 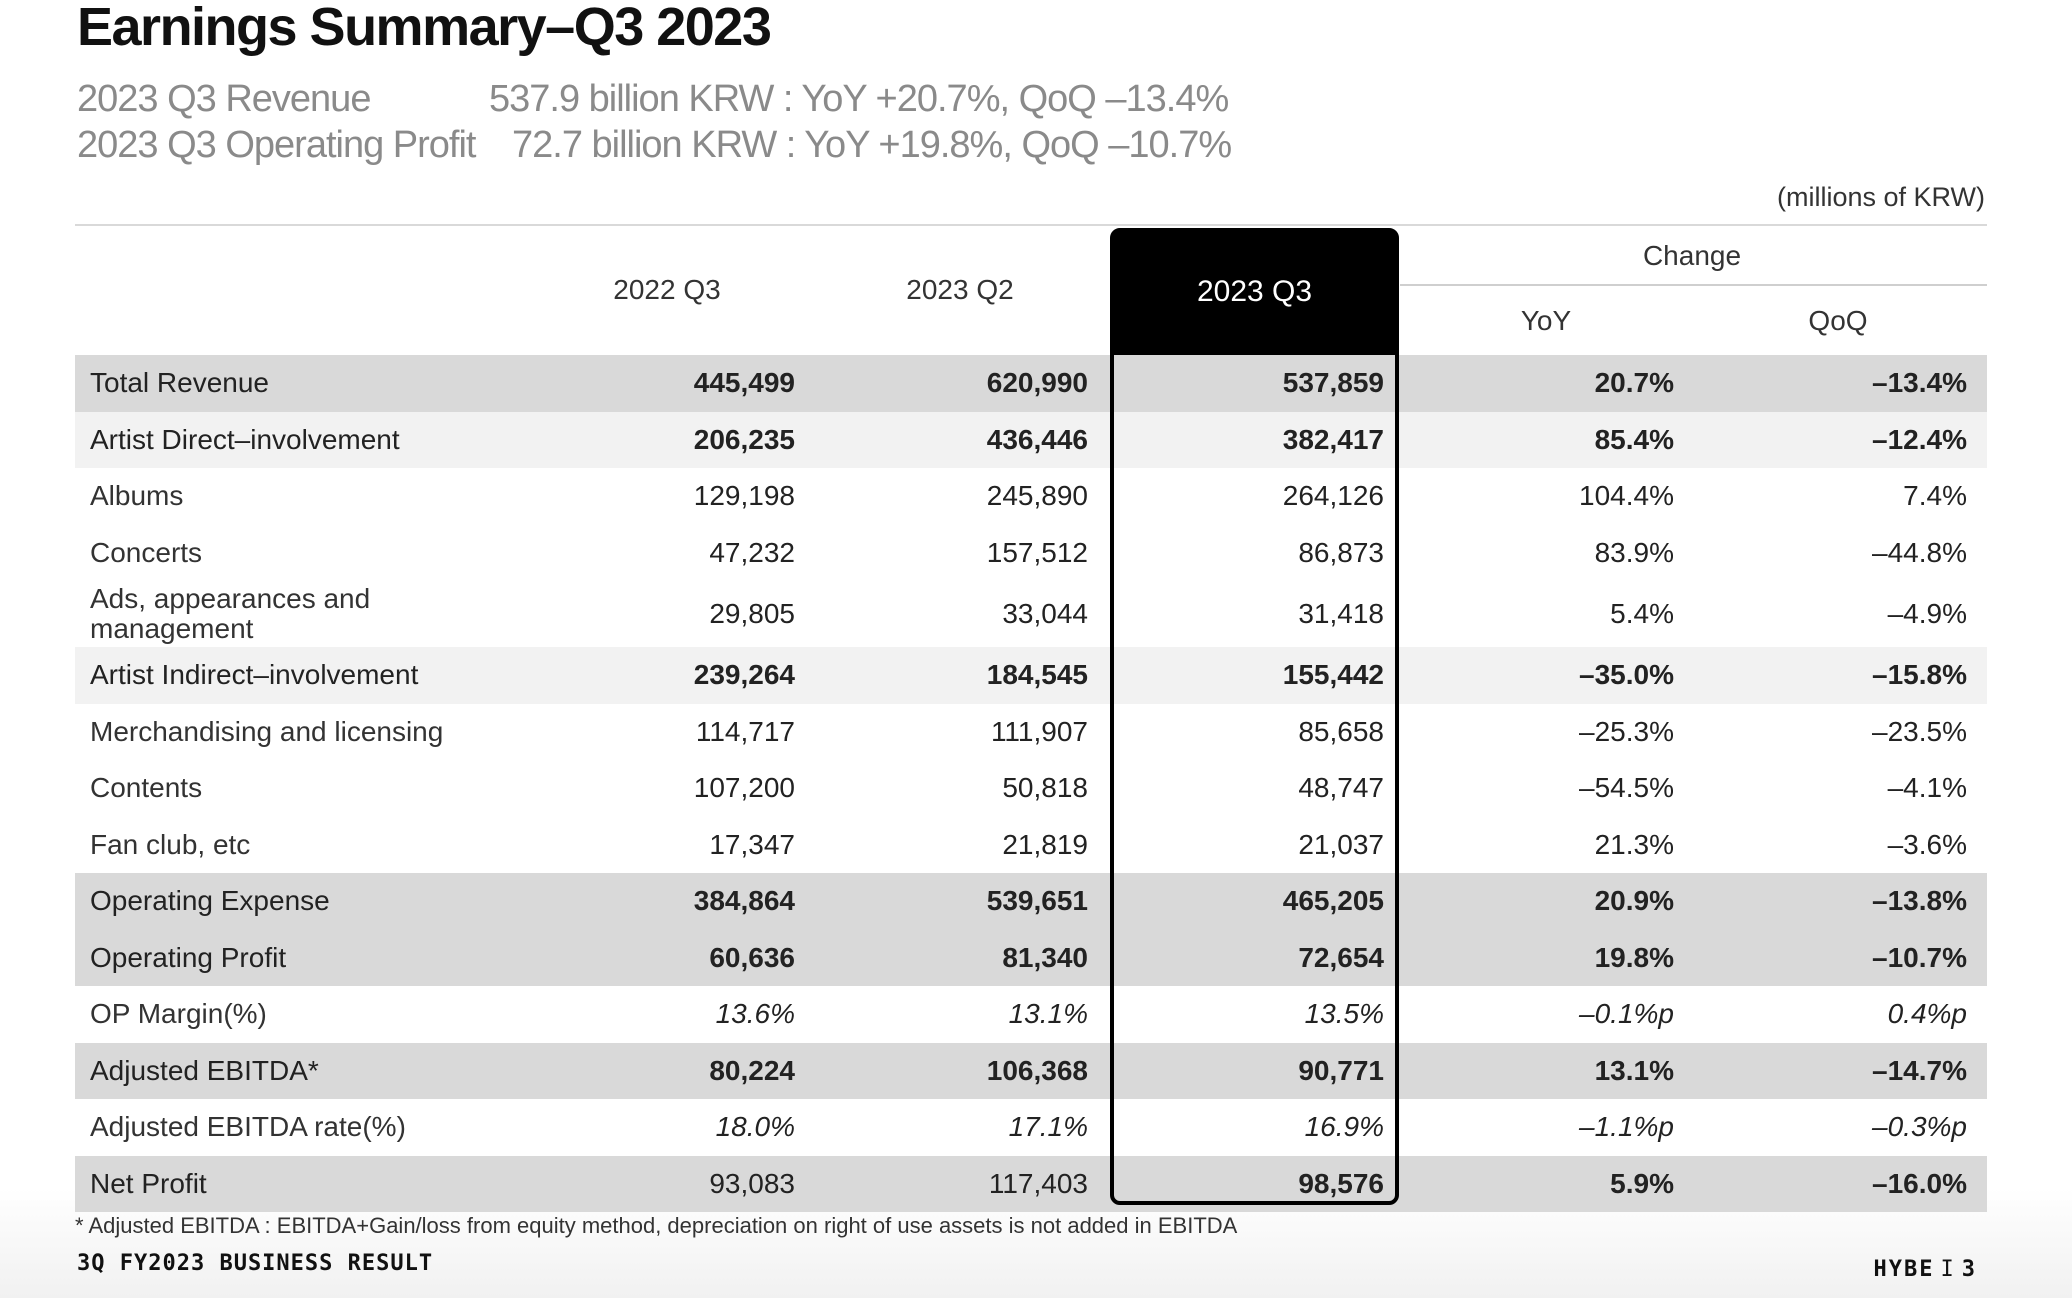 What do you see at coordinates (752, 844) in the screenshot?
I see `cell-2022-q3: 17,347` at bounding box center [752, 844].